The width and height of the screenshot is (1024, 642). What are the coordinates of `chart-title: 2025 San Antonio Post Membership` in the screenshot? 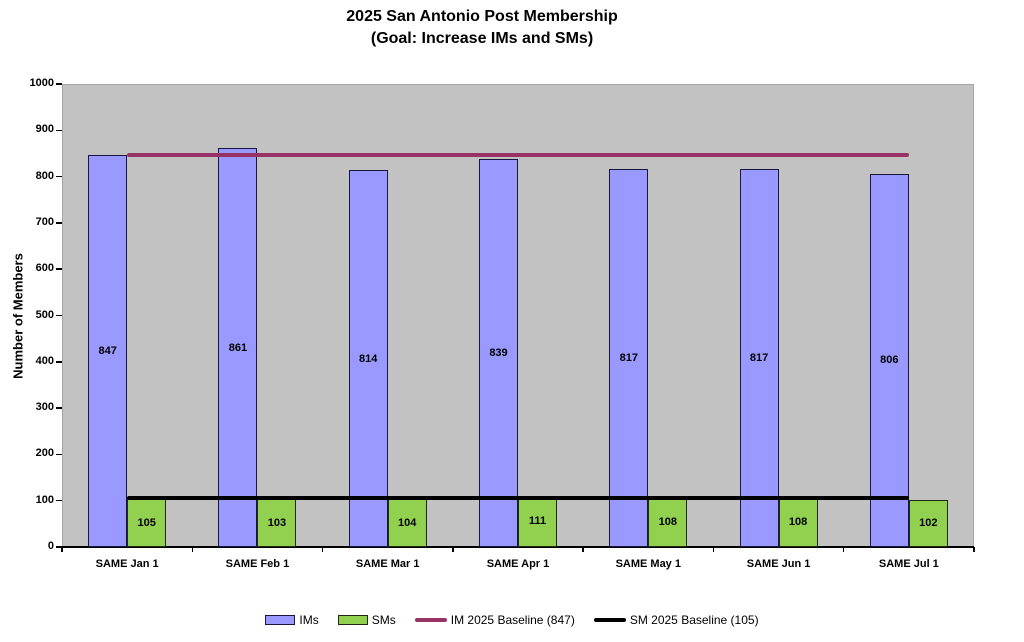 It's located at (482, 16).